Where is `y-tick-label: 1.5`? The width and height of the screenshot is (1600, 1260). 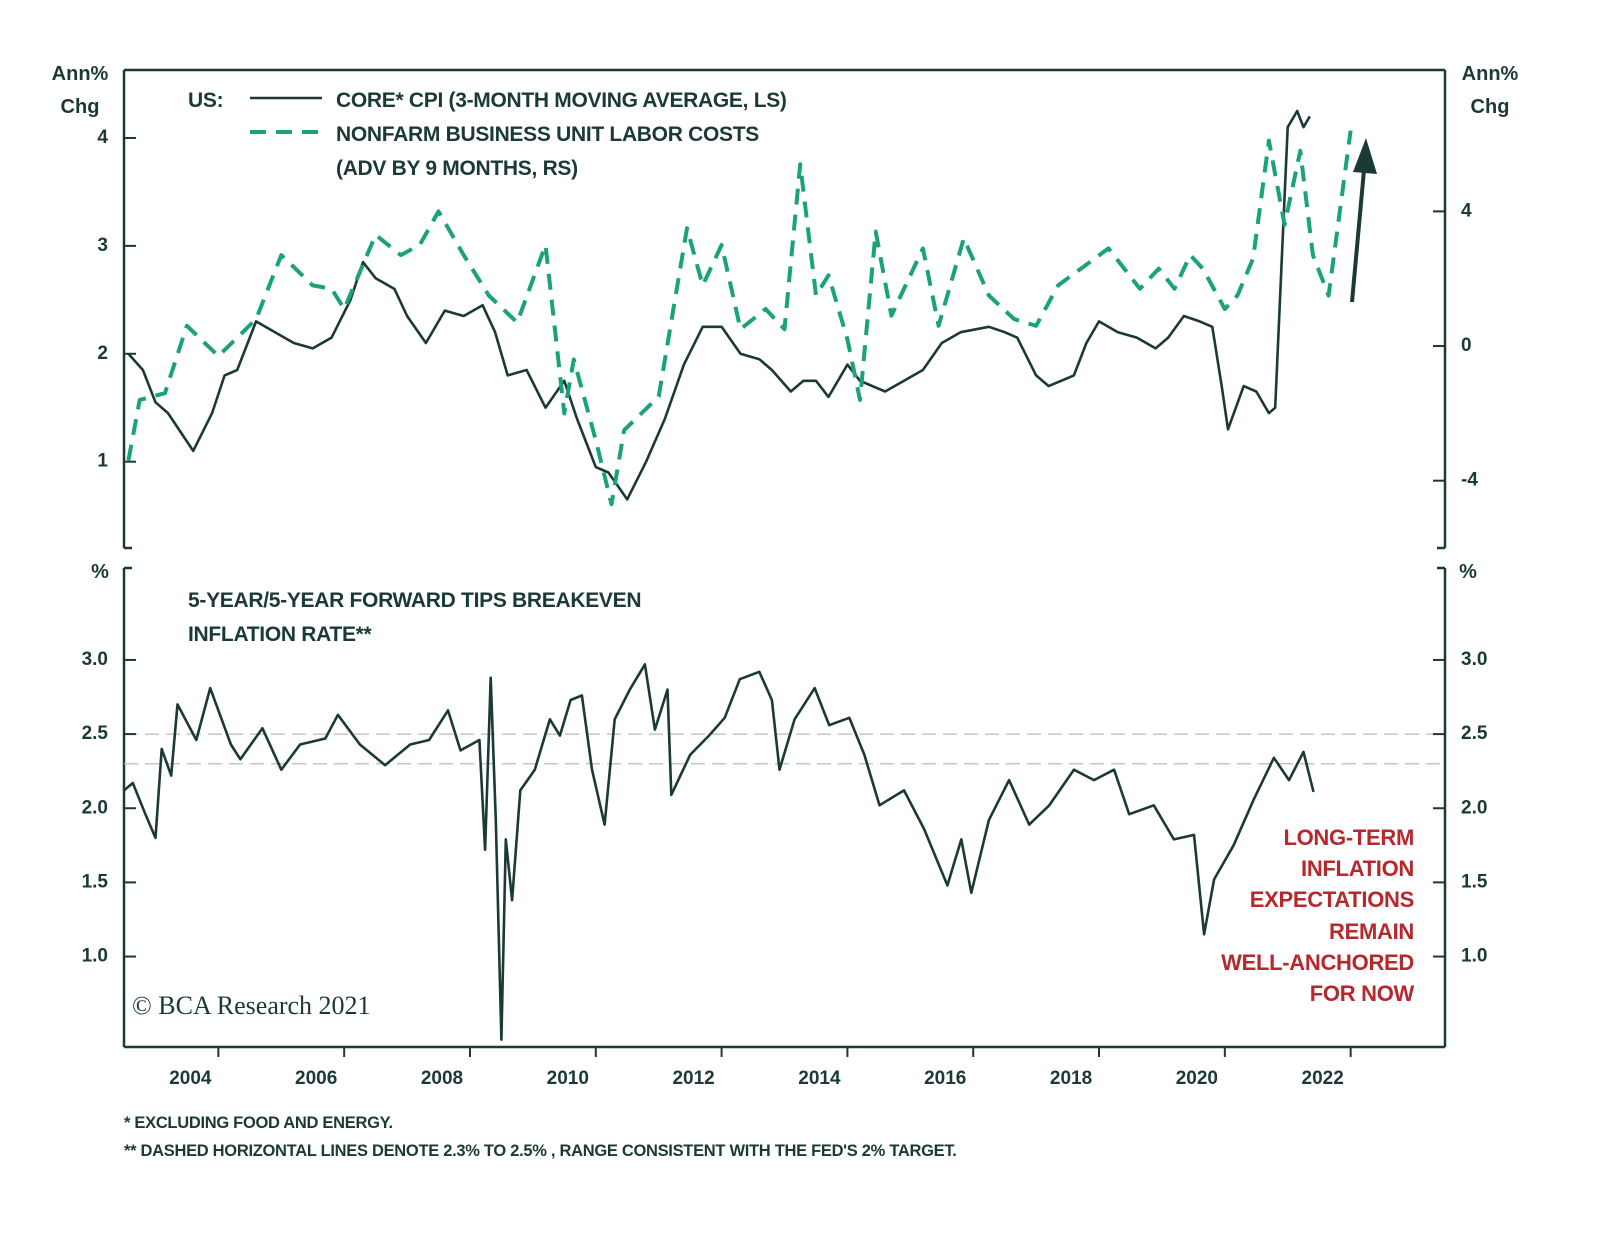 y-tick-label: 1.5 is located at coordinates (95, 881).